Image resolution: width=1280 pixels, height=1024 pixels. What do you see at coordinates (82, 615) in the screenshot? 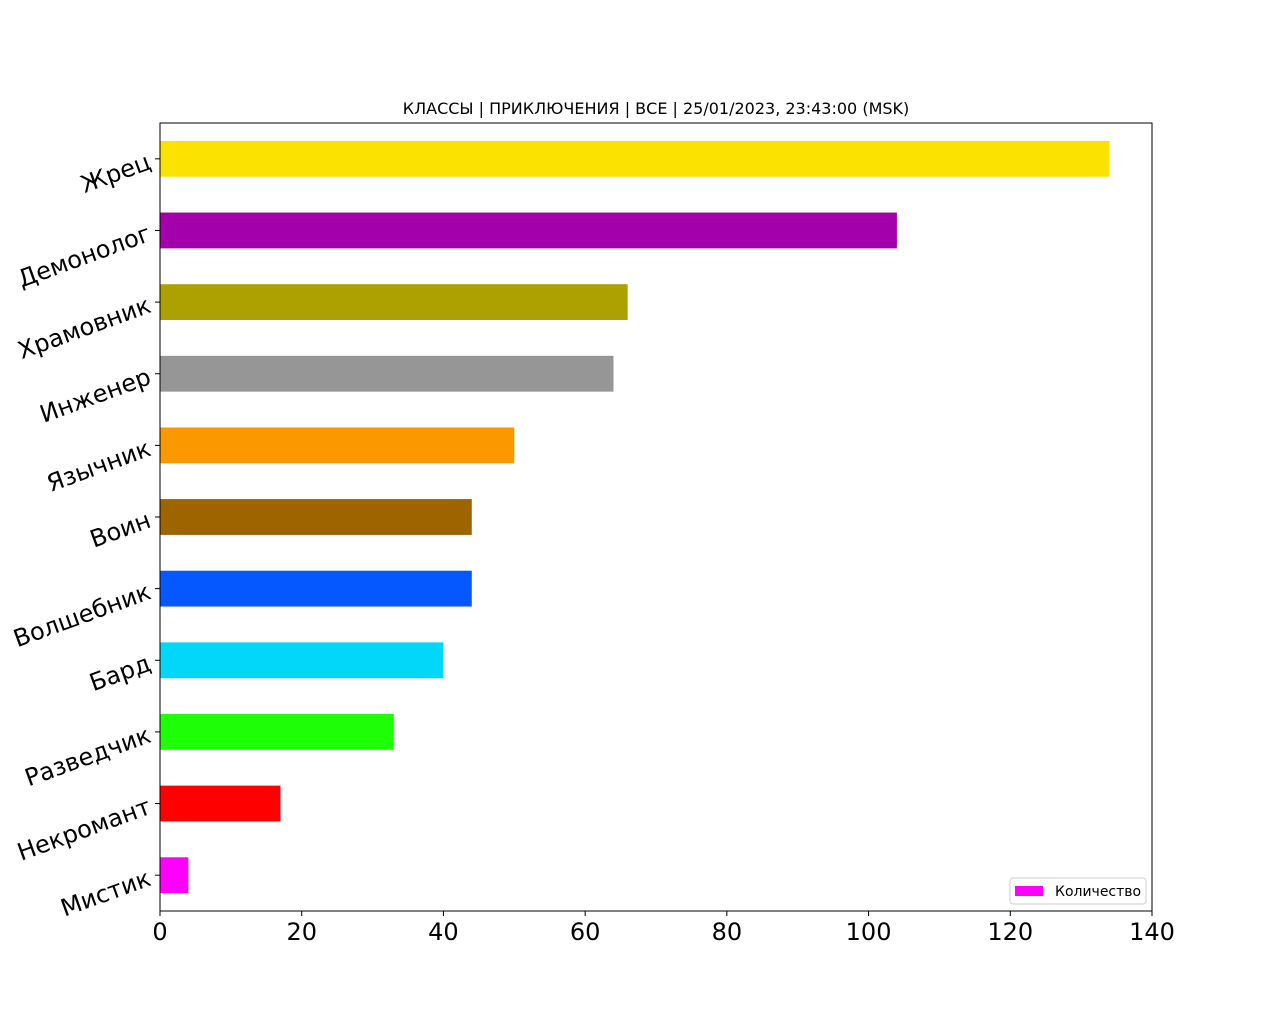
I see `y-tick-label: Волшебник` at bounding box center [82, 615].